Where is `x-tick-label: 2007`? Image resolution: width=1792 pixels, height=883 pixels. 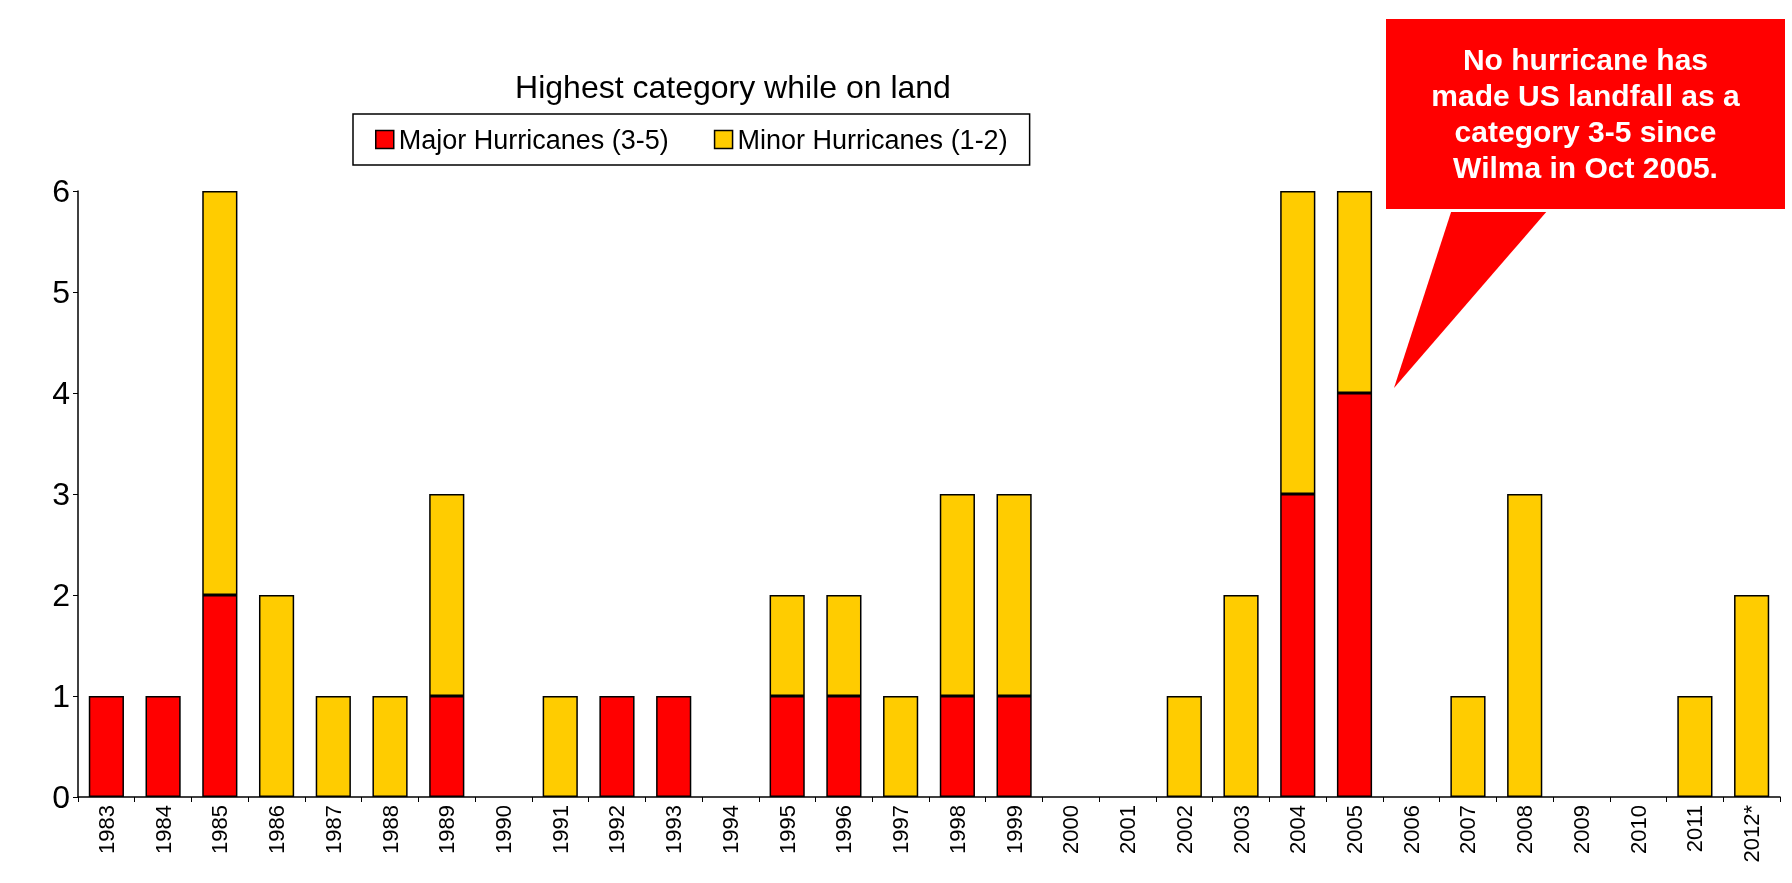 x-tick-label: 2007 is located at coordinates (1468, 829).